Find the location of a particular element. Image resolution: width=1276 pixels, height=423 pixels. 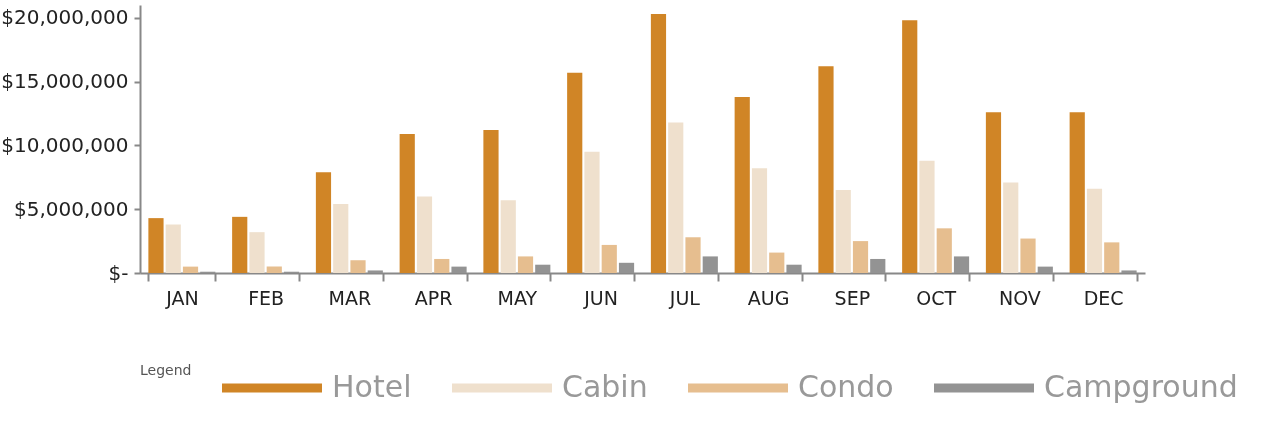

x-tick-label: JUN is located at coordinates (600, 297).